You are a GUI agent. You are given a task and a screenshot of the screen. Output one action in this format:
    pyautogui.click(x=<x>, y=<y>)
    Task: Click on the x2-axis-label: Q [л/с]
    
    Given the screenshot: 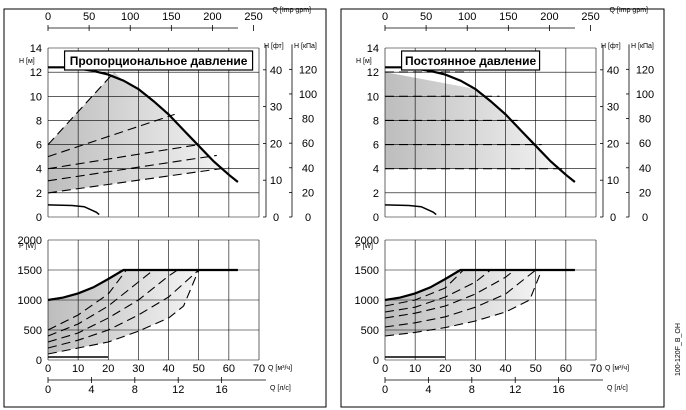 What is the action you would take?
    pyautogui.click(x=617, y=388)
    